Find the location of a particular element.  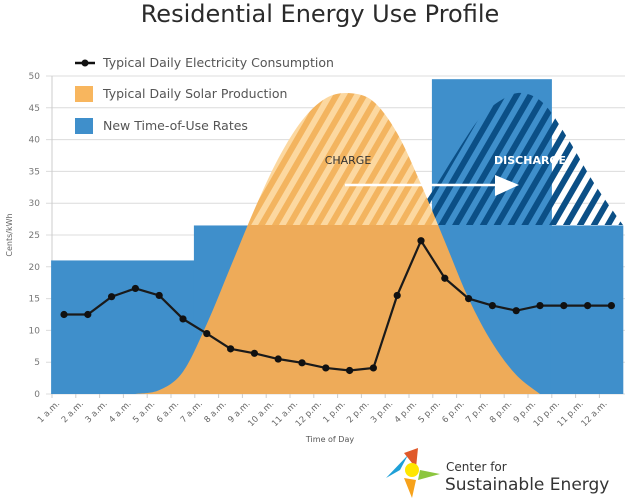

x-axis-label: Time of Day is located at coordinates (329, 439).